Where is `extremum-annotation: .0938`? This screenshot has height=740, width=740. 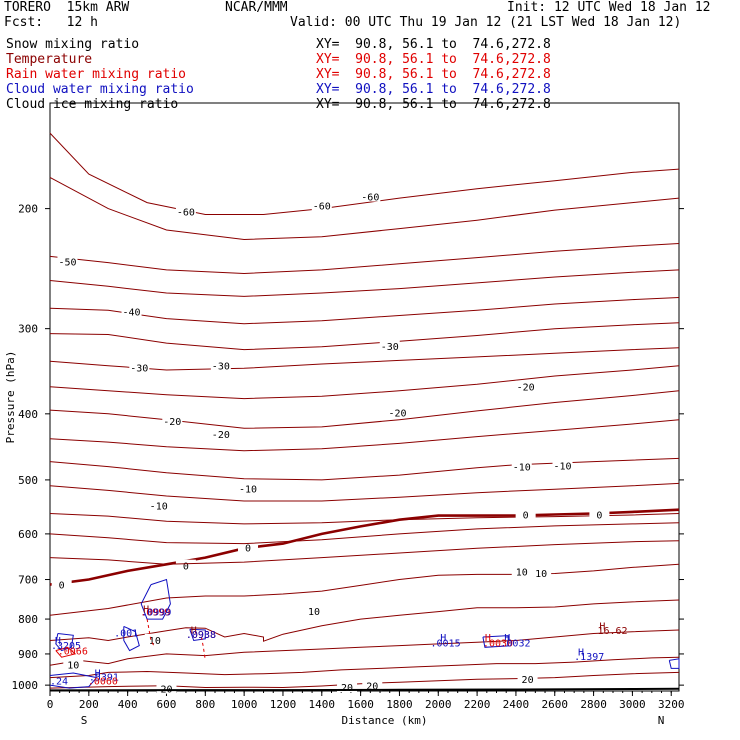 extremum-annotation: .0938 is located at coordinates (201, 635).